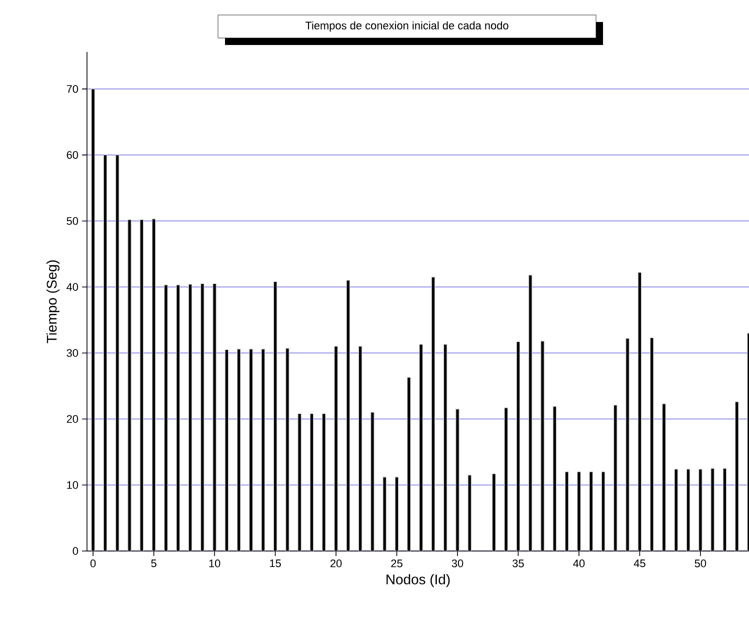 Image resolution: width=749 pixels, height=625 pixels. Describe the element at coordinates (418, 581) in the screenshot. I see `x-axis-title: Nodos (Id)` at that location.